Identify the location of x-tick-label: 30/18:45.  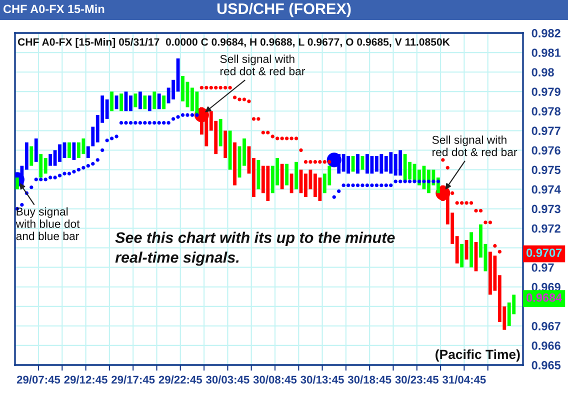
(370, 379).